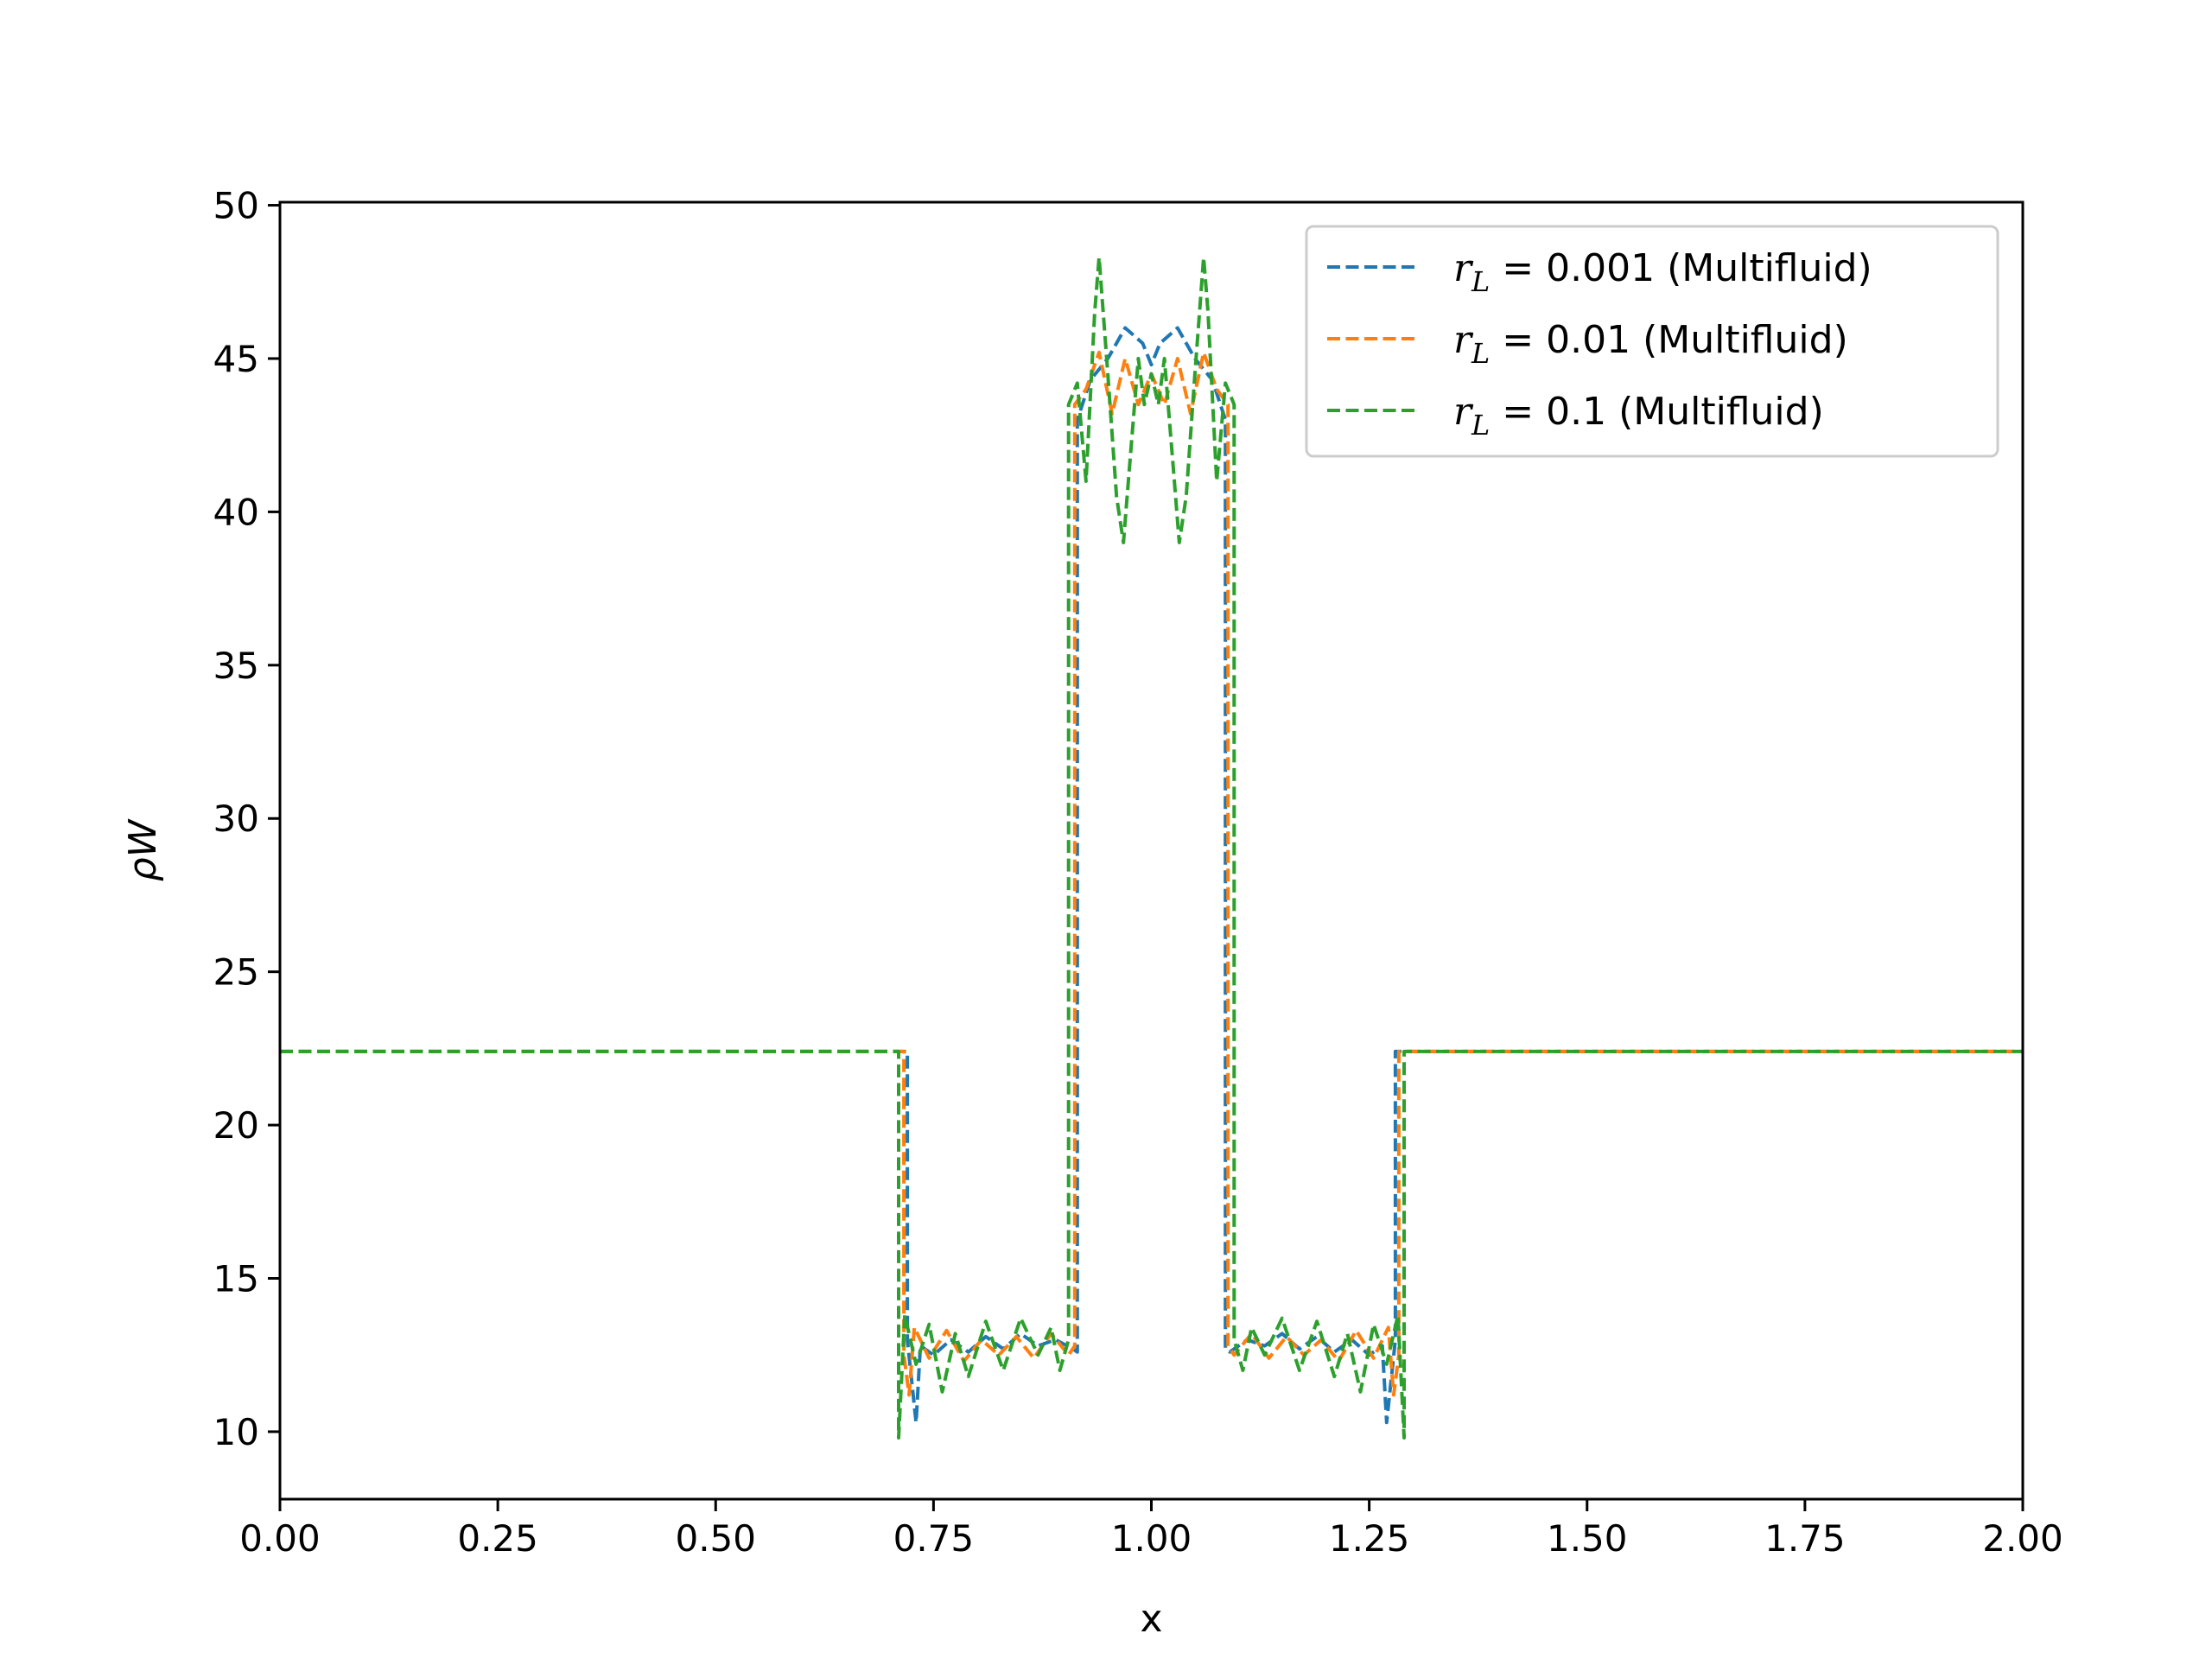 The image size is (2212, 1659). What do you see at coordinates (497, 1538) in the screenshot?
I see `x-tick-label: 0.25` at bounding box center [497, 1538].